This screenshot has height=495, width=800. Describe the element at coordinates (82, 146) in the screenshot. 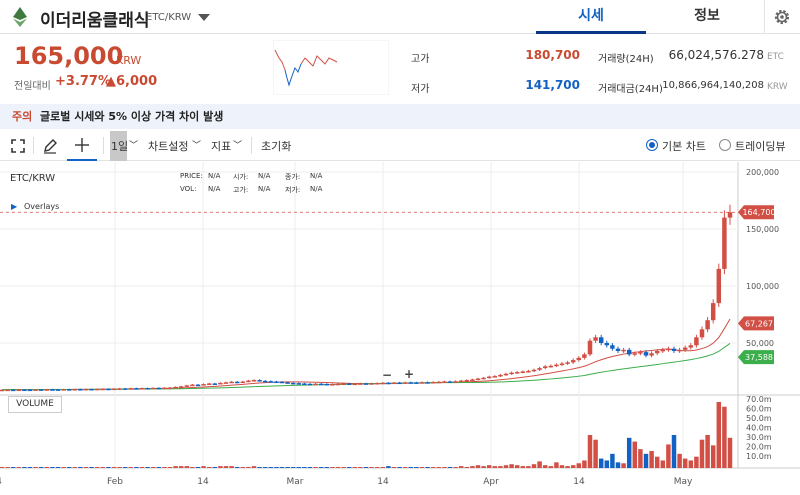

I see `crosshair-tool-button` at that location.